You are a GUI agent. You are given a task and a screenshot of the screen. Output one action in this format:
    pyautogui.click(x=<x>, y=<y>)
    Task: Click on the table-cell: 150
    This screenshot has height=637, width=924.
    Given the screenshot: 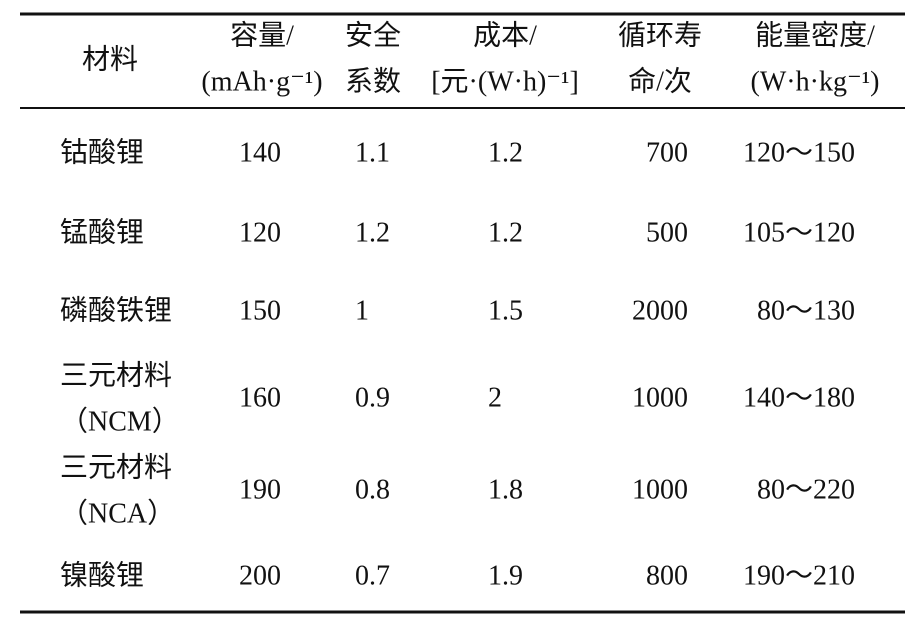 What is the action you would take?
    pyautogui.click(x=260, y=310)
    